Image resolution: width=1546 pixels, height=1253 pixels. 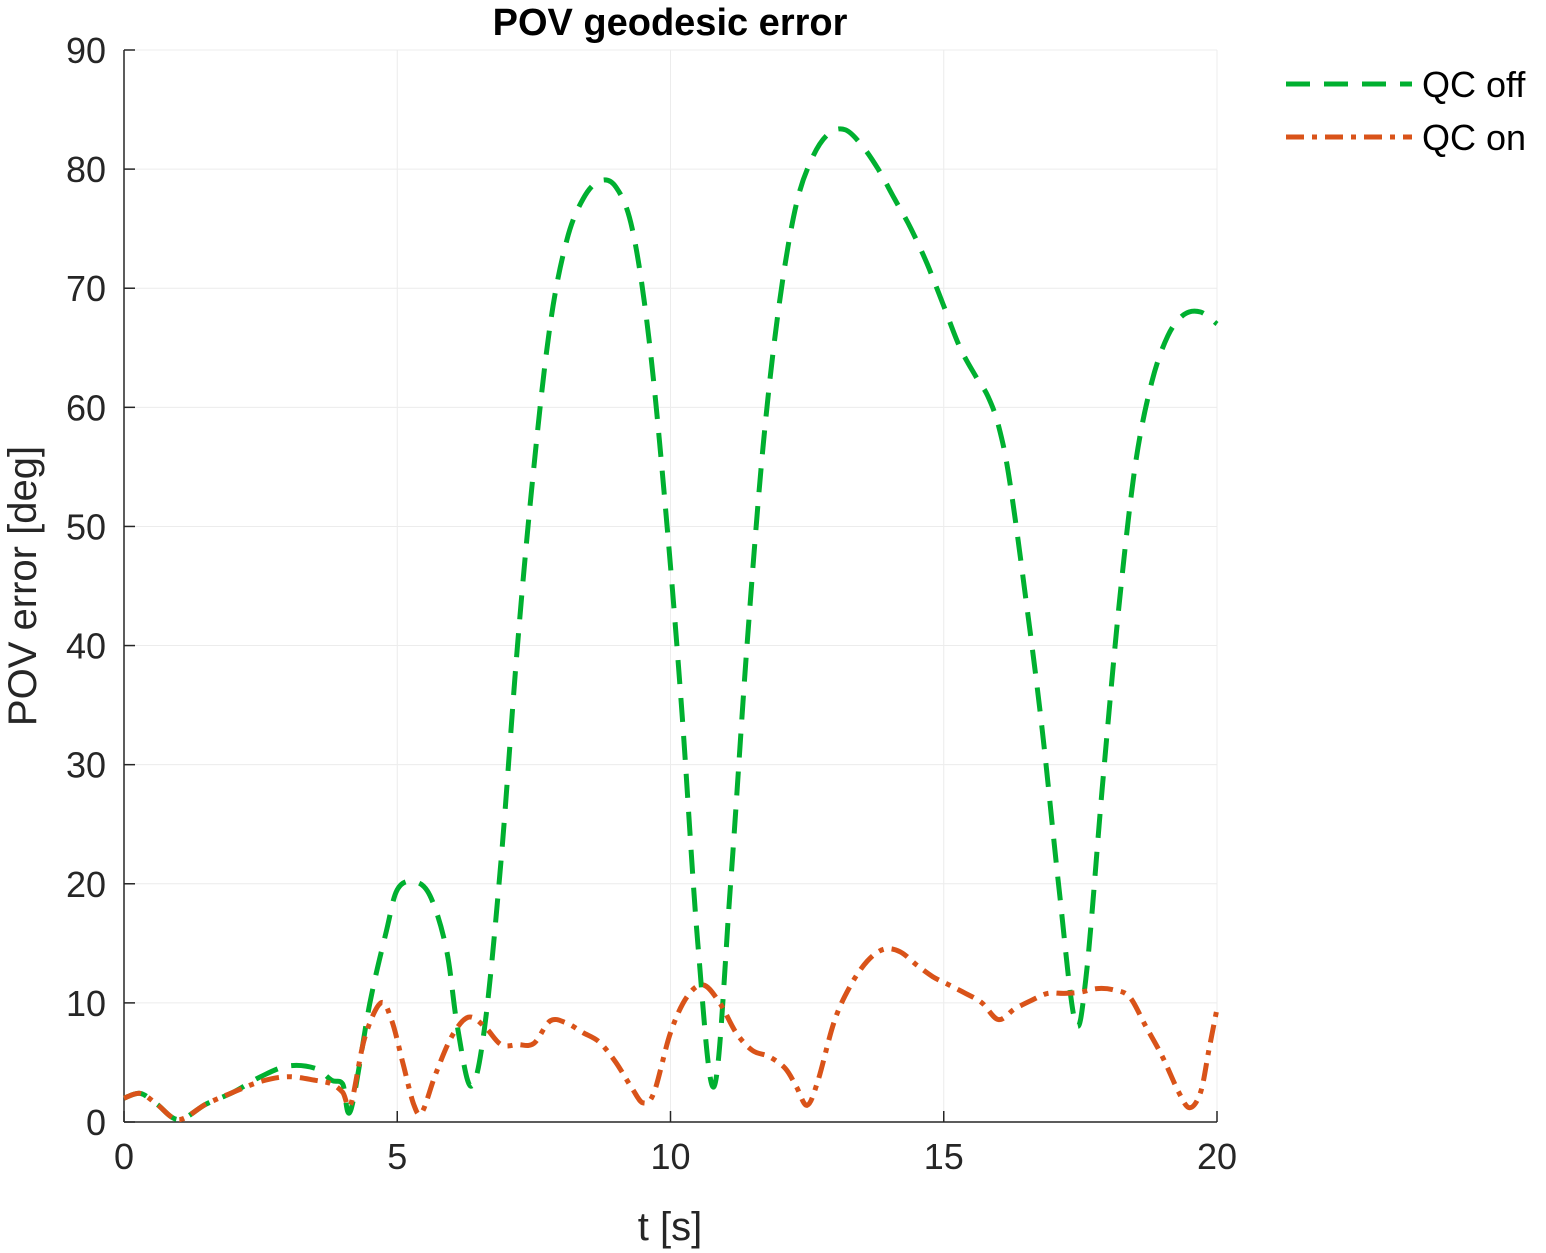 I want to click on x-tick-label: 10, so click(x=670, y=1156).